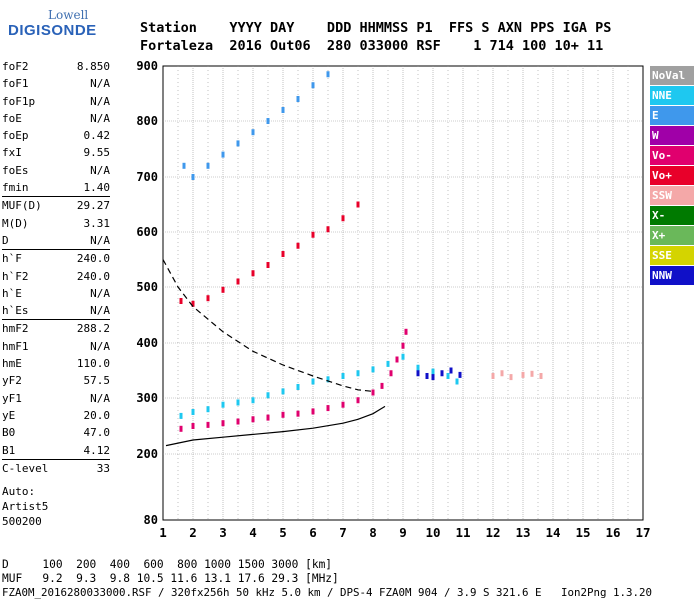  Describe the element at coordinates (313, 532) in the screenshot. I see `x-tick-label: 6` at that location.